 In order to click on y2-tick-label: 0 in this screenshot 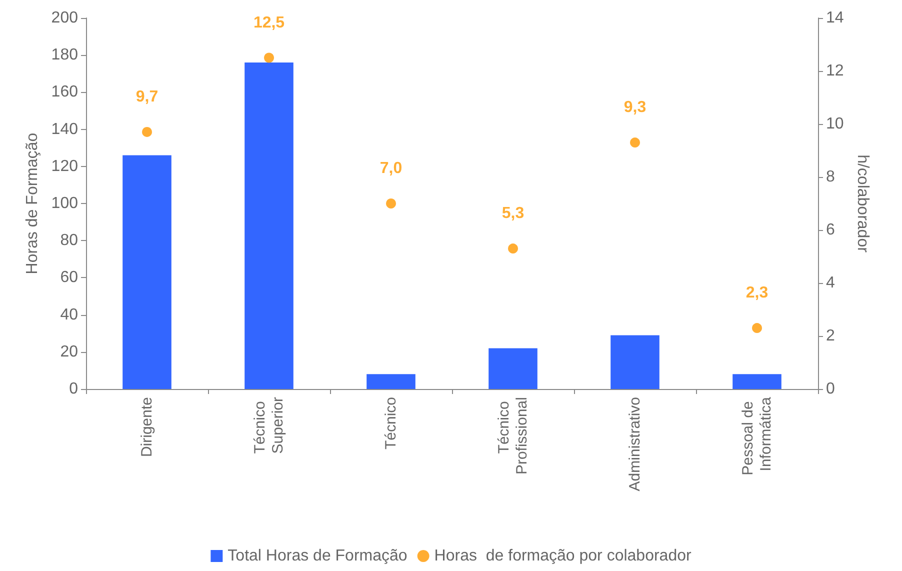, I will do `click(830, 389)`.